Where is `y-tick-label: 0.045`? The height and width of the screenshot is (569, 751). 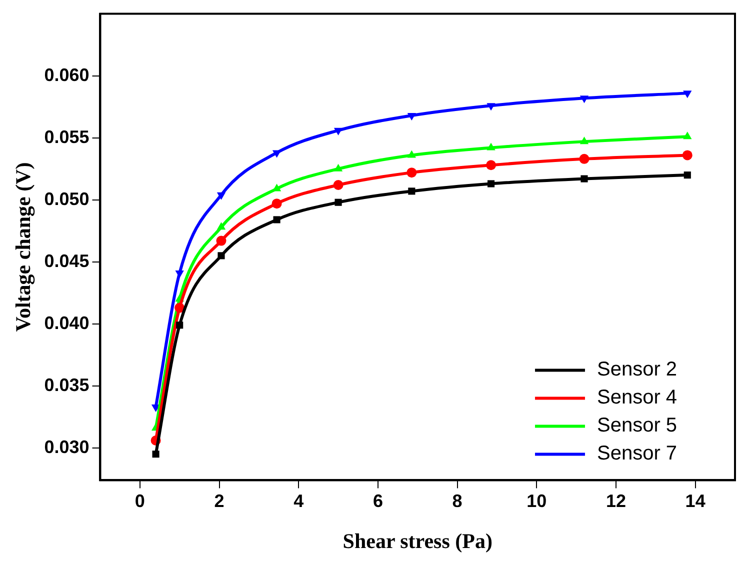 y-tick-label: 0.045 is located at coordinates (67, 260).